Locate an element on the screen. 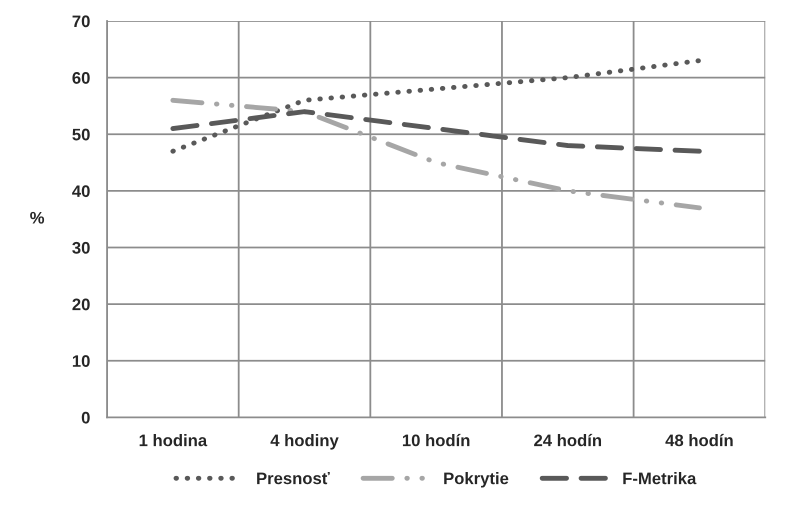 The image size is (793, 525). y-tick-label: 0 is located at coordinates (86, 418).